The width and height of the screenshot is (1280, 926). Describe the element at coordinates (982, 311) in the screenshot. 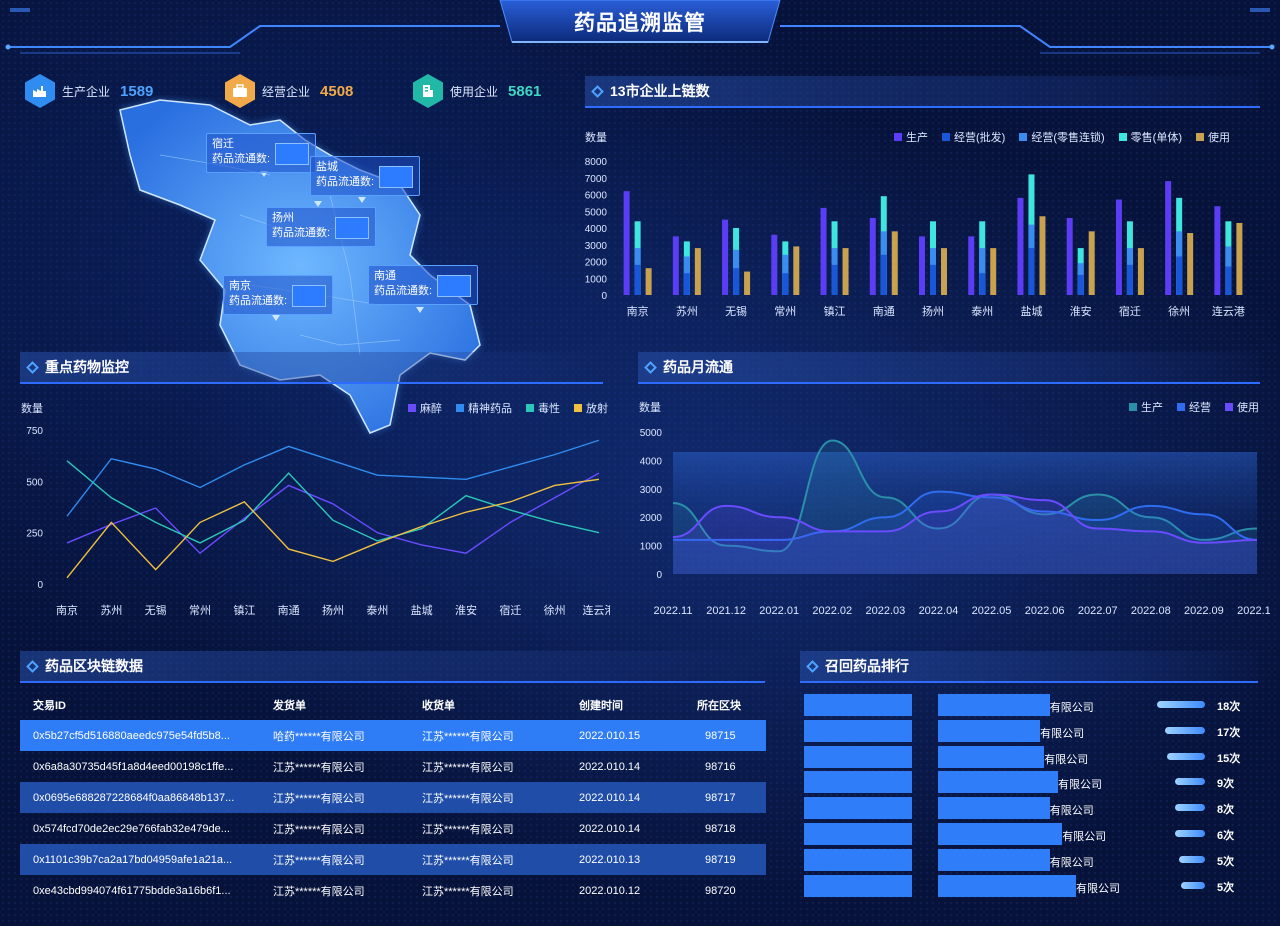

I see `x-tick-label: 泰州` at that location.